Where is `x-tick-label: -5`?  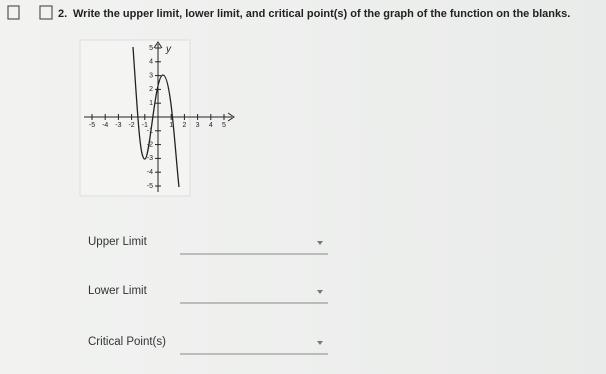 x-tick-label: -5 is located at coordinates (92, 125).